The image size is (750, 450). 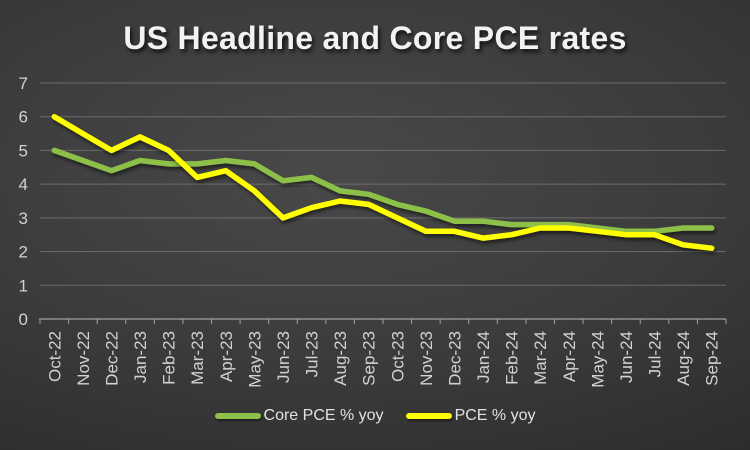 What do you see at coordinates (283, 357) in the screenshot?
I see `x-axis-label: Jun-23` at bounding box center [283, 357].